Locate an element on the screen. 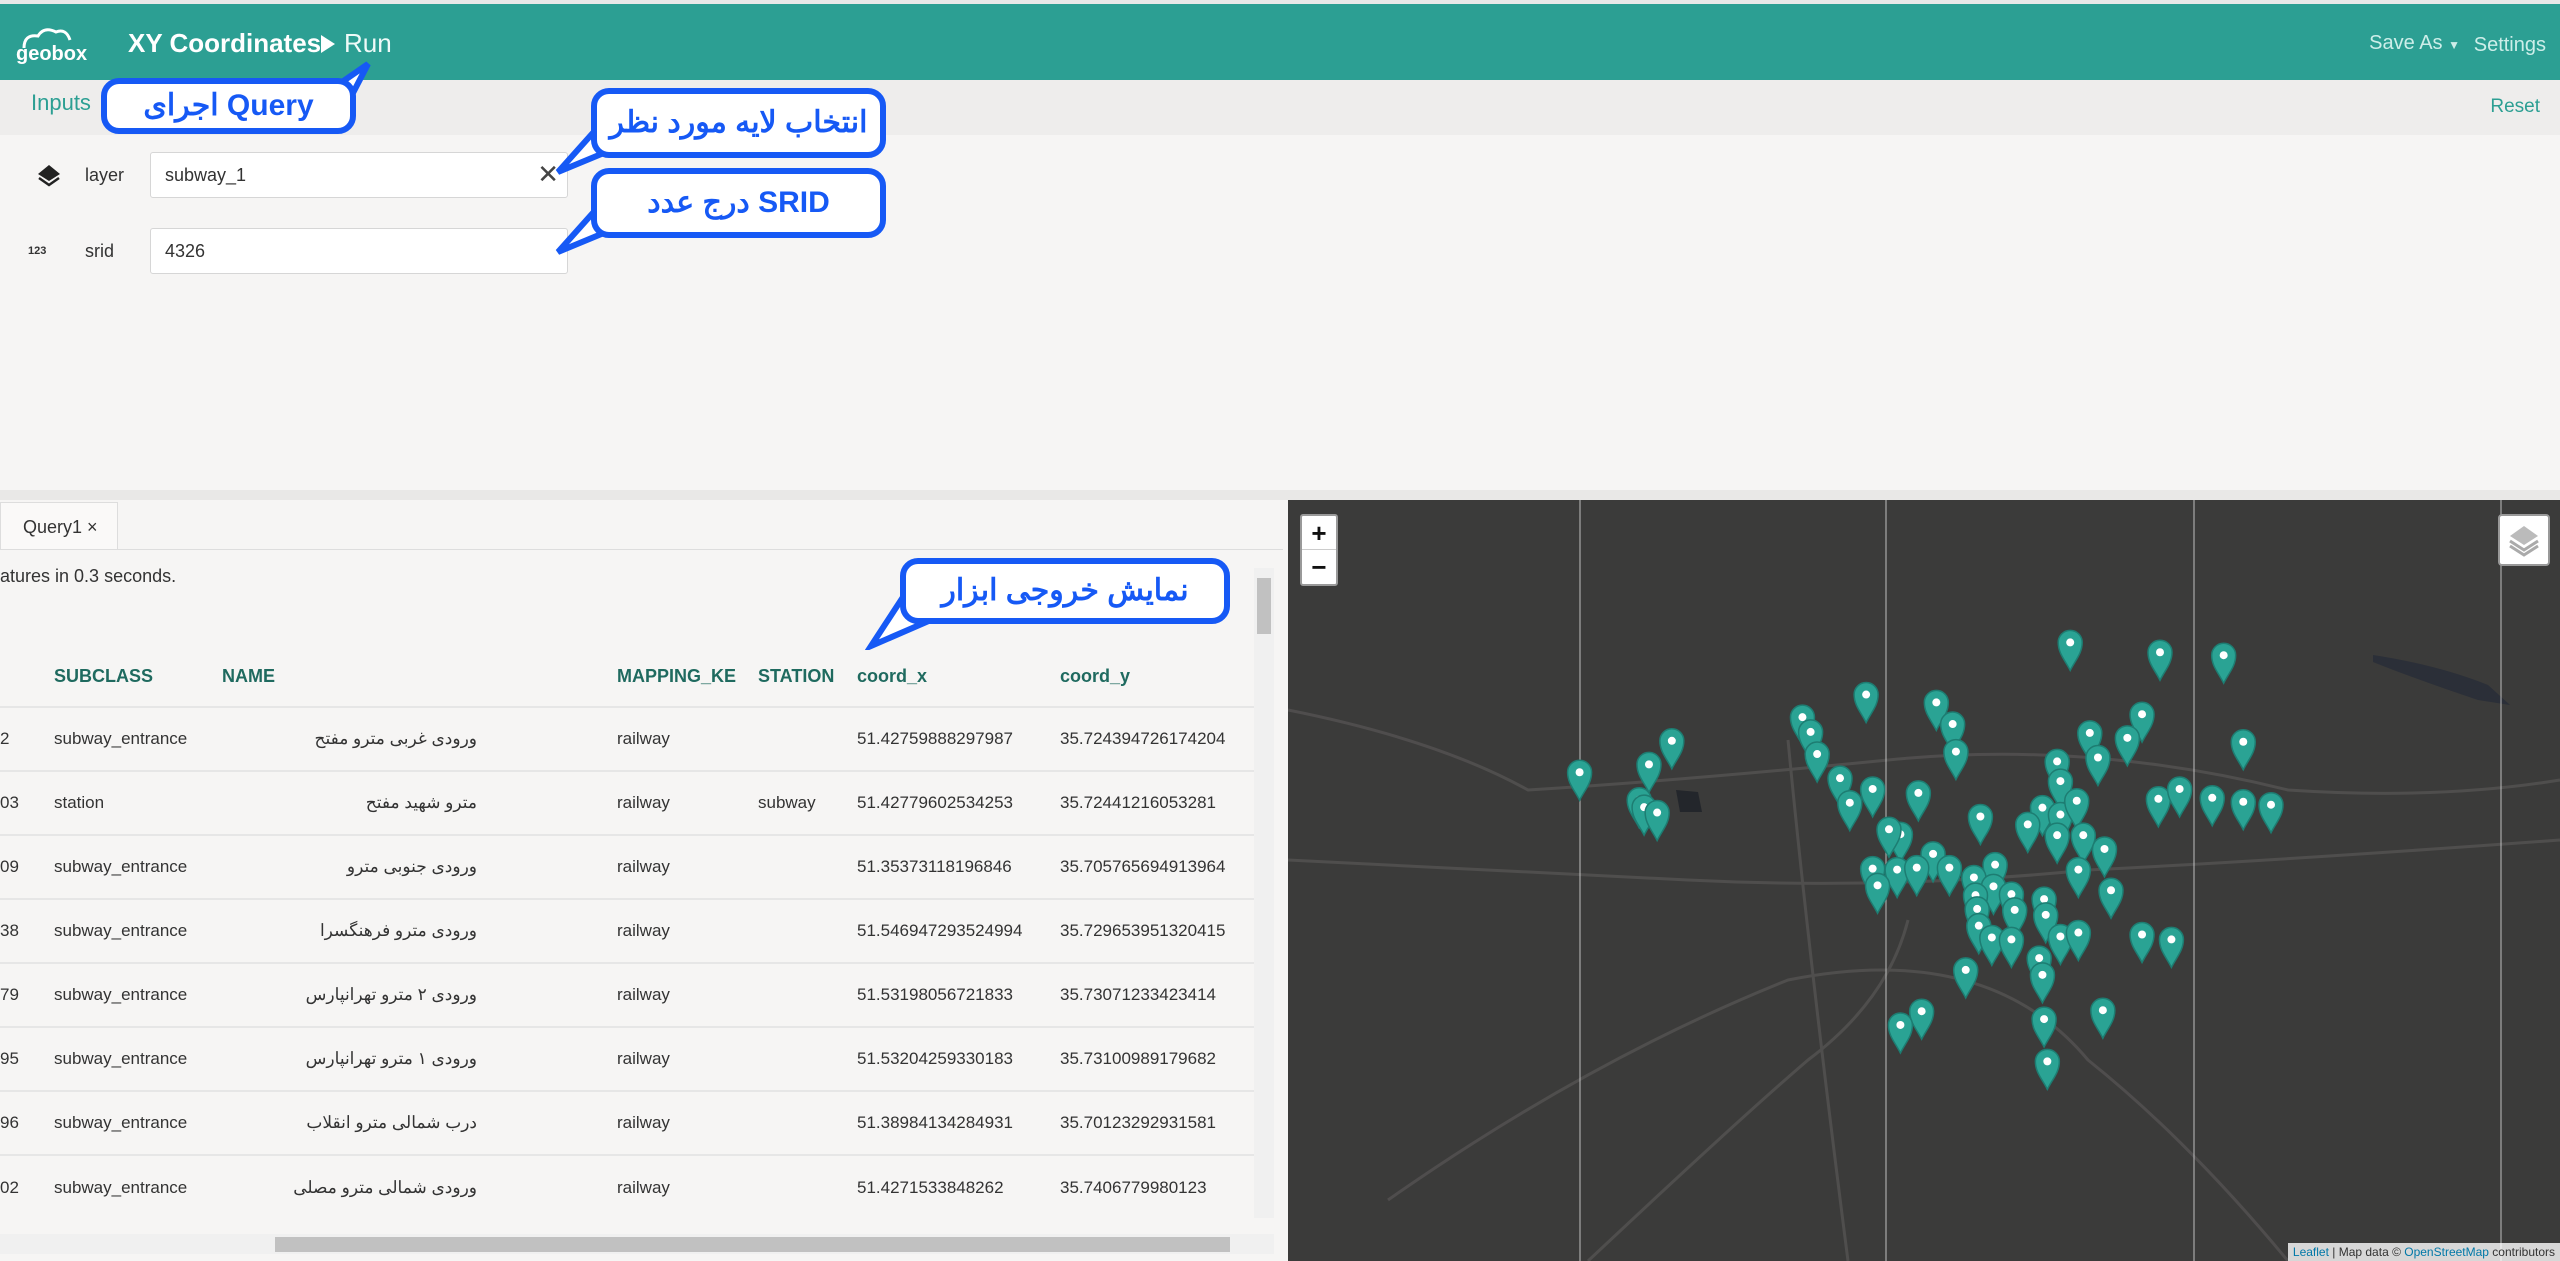 The height and width of the screenshot is (1261, 2560). table-cell: درب شمالی مترو انقلاب is located at coordinates (419, 1122).